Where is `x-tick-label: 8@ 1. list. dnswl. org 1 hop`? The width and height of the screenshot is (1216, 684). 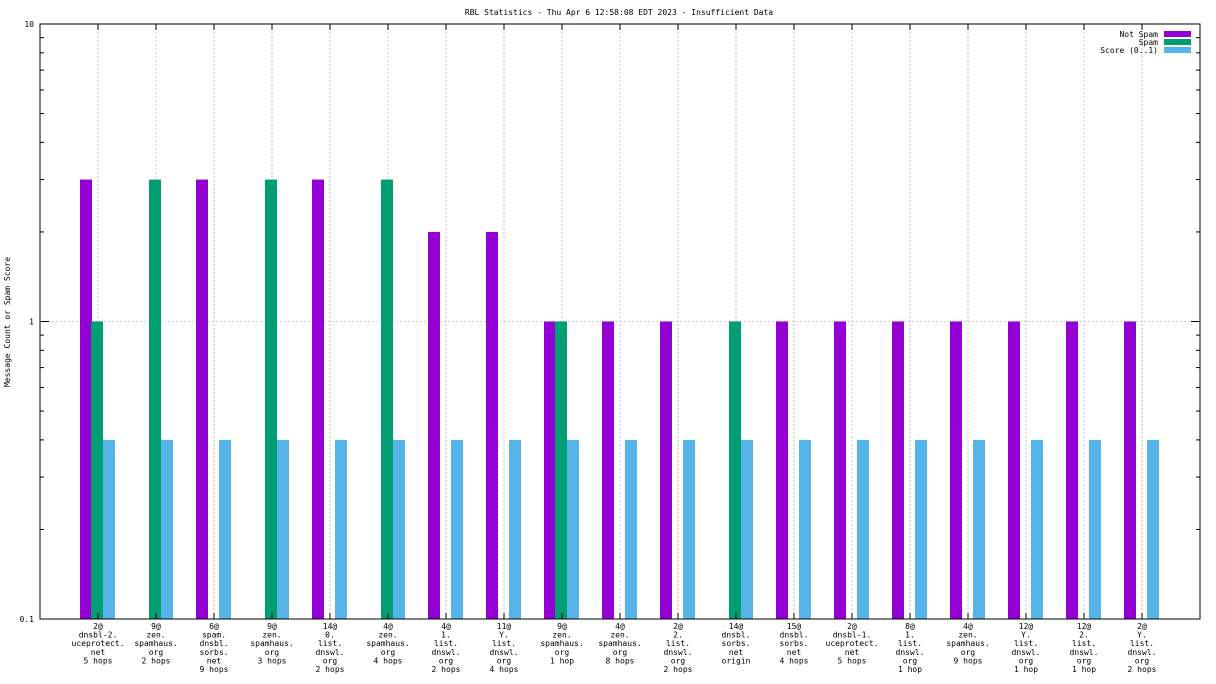 x-tick-label: 8@ 1. list. dnswl. org 1 hop is located at coordinates (910, 648).